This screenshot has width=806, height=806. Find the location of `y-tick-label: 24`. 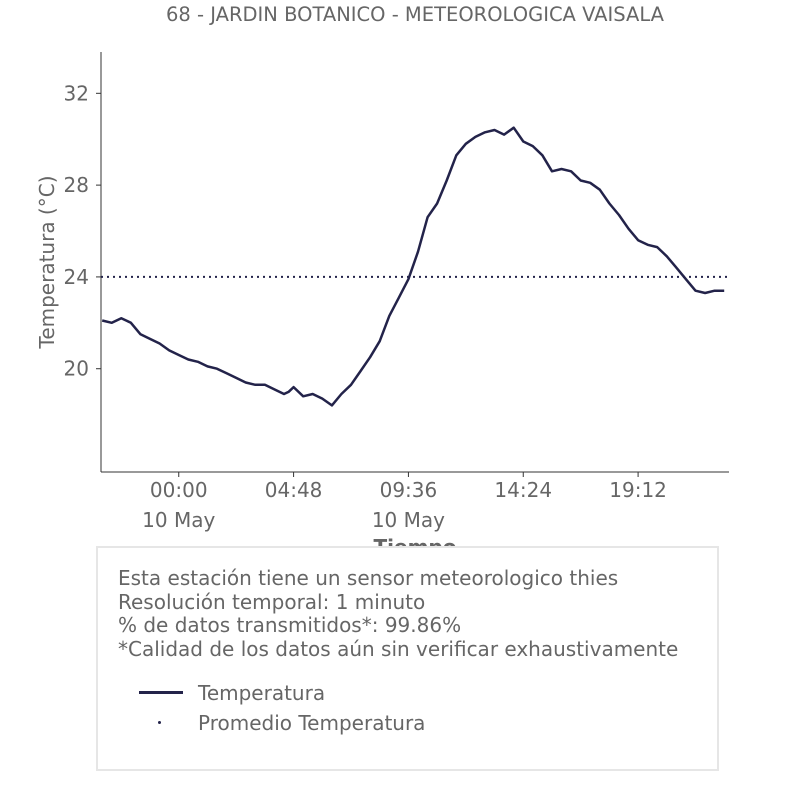

y-tick-label: 24 is located at coordinates (76, 277).